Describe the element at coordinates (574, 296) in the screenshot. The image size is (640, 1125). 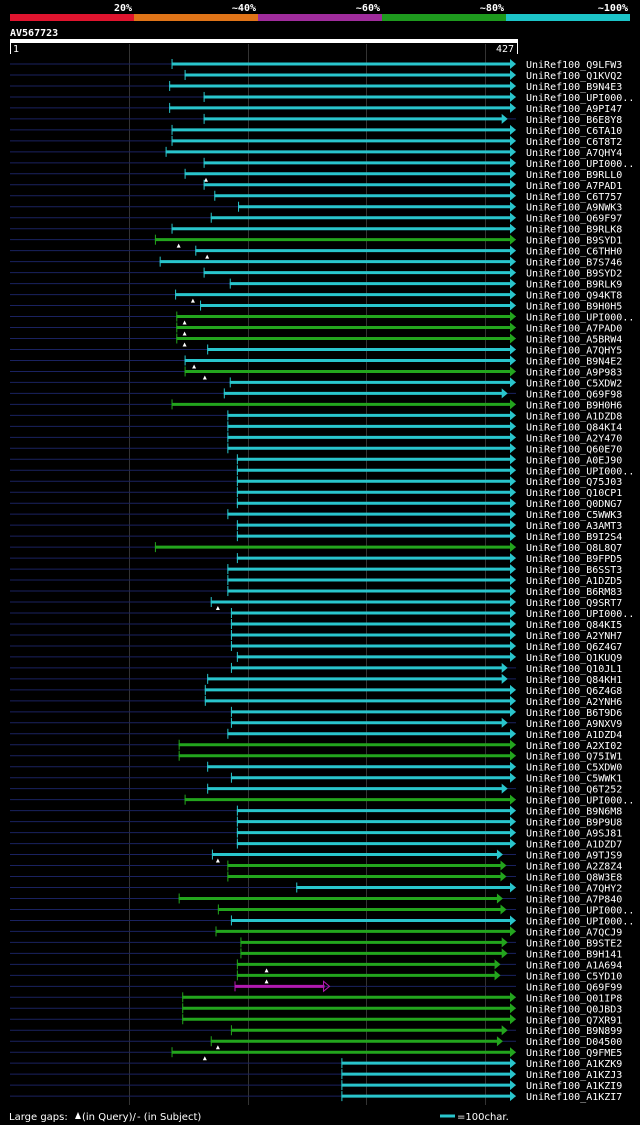
I see `hit-label: UniRef100_Q94KT8` at that location.